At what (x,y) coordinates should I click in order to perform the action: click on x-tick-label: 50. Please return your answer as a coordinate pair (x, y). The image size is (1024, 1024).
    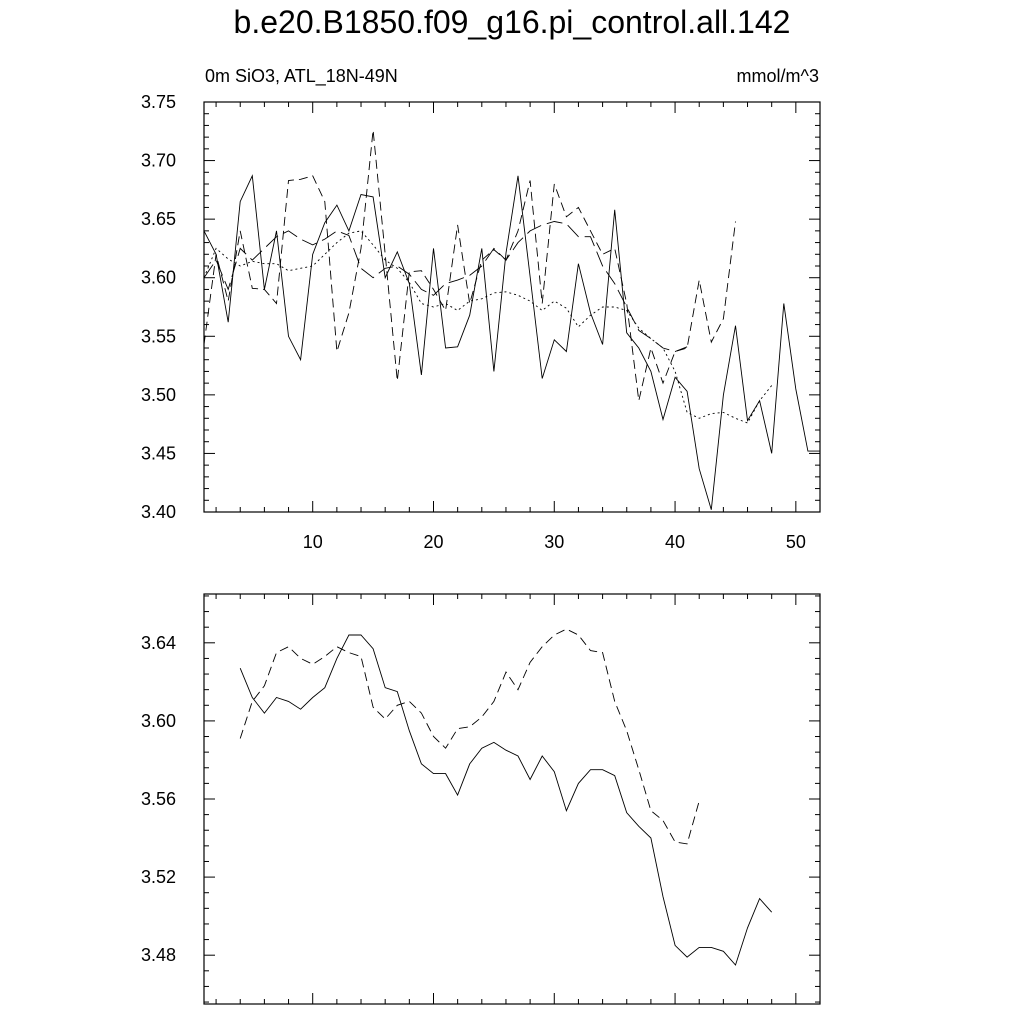
    Looking at the image, I should click on (796, 542).